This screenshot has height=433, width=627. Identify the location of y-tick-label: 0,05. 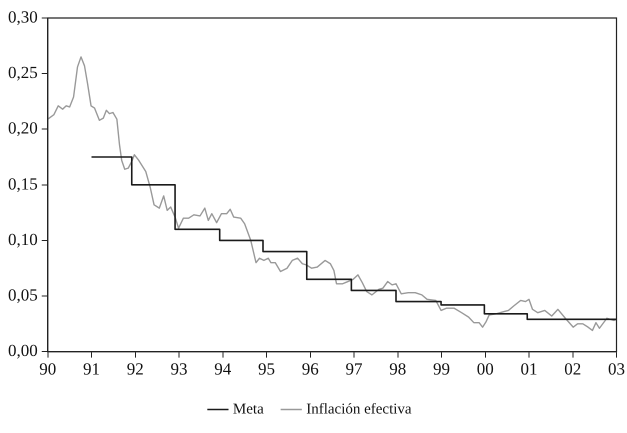
(23, 294).